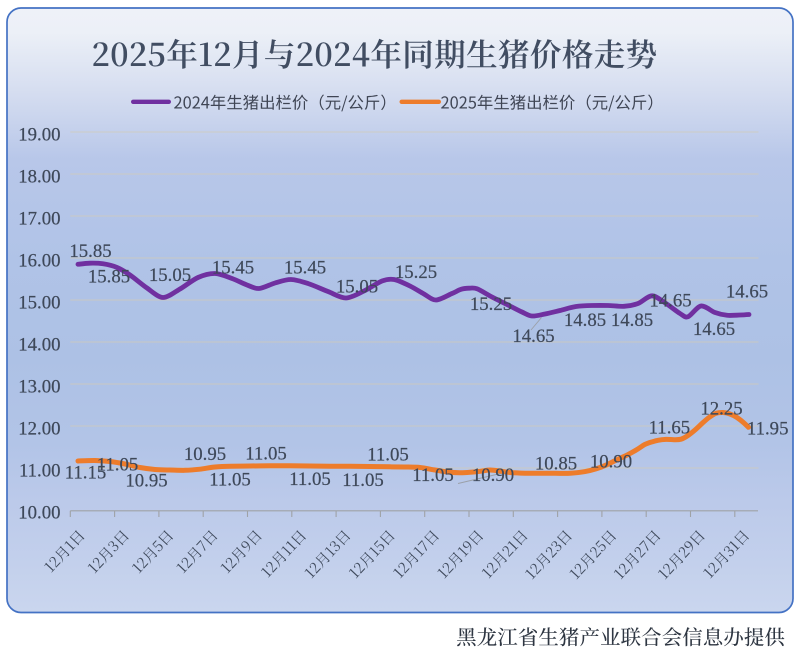 The height and width of the screenshot is (653, 800). I want to click on svg-text: 10.00, so click(39, 512).